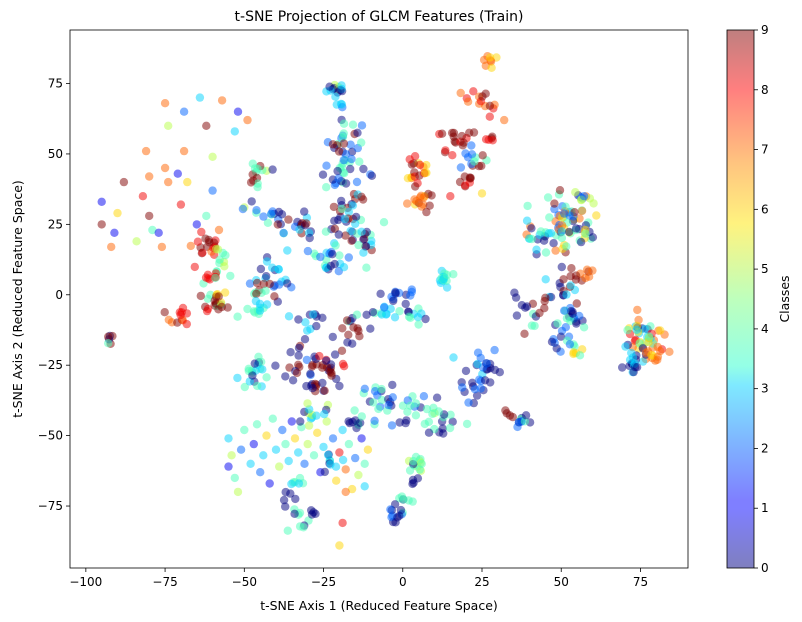 The width and height of the screenshot is (802, 622). I want to click on x-tick-label: −50, so click(244, 582).